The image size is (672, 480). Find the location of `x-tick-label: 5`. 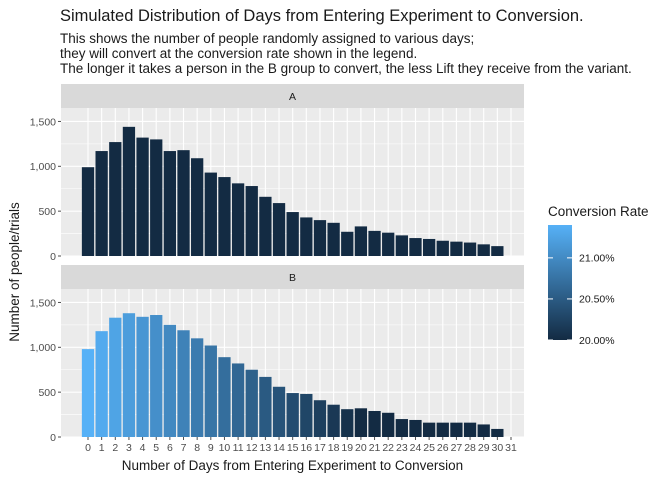

x-tick-label: 5 is located at coordinates (156, 448).